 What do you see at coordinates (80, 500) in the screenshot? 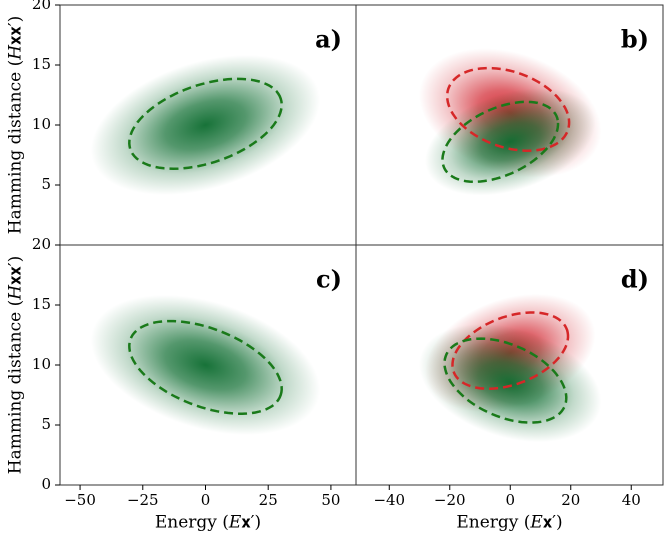
I see `x-tick-label: −50` at bounding box center [80, 500].